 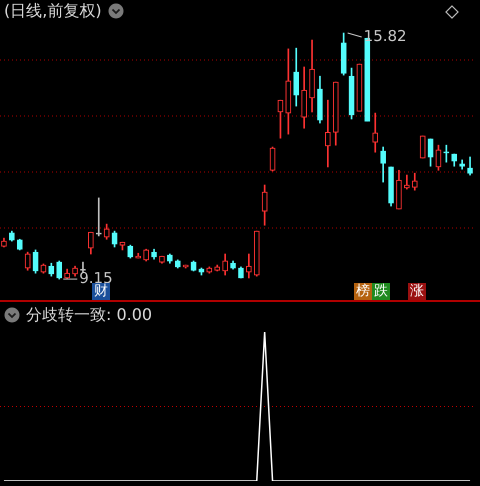 What do you see at coordinates (89, 315) in the screenshot?
I see `chart-title: 分歧转一致: 0.00` at bounding box center [89, 315].